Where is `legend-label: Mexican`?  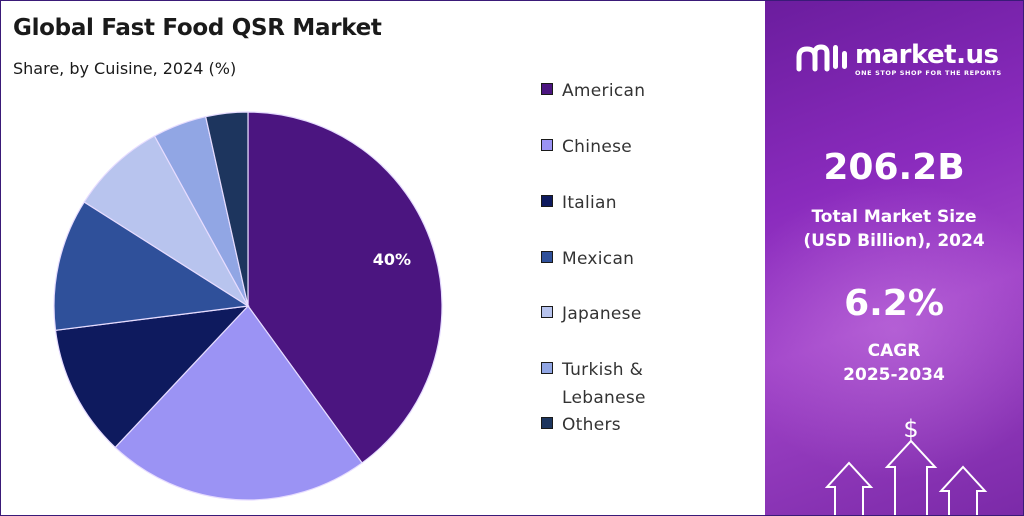 legend-label: Mexican is located at coordinates (598, 259).